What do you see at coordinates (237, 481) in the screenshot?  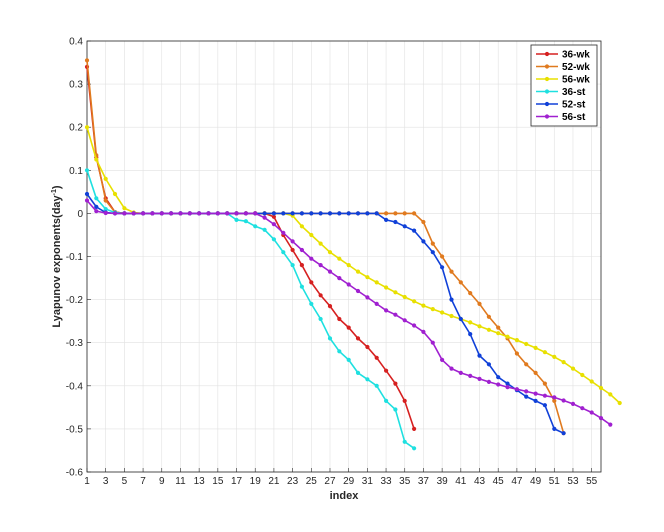 I see `x-tick-label: 17` at bounding box center [237, 481].